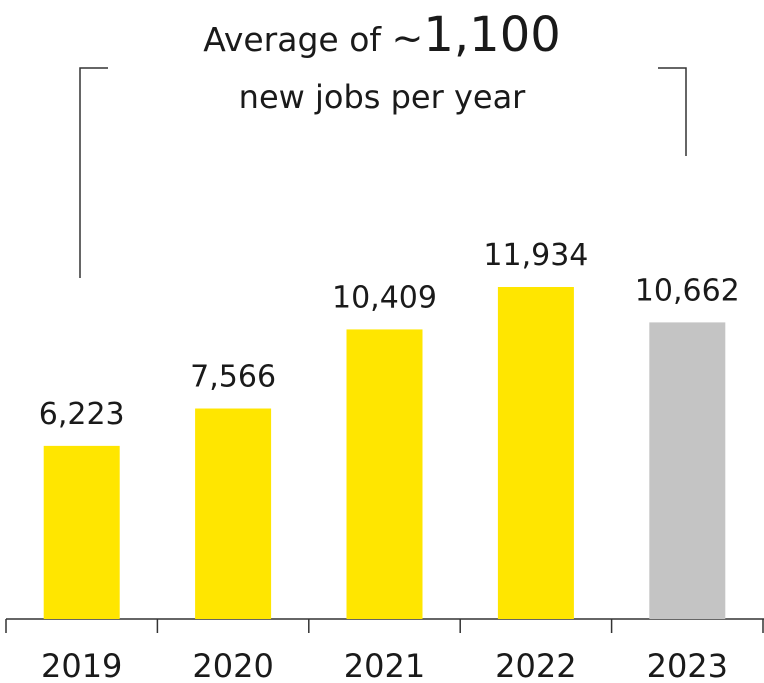  I want to click on data-label-2020: 7,566, so click(233, 377).